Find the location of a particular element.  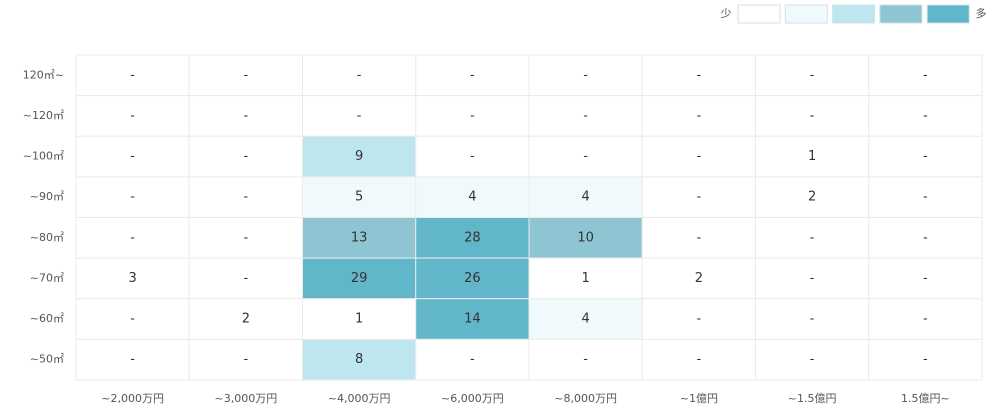

x-tick-label: ~8,000万円 is located at coordinates (585, 398).